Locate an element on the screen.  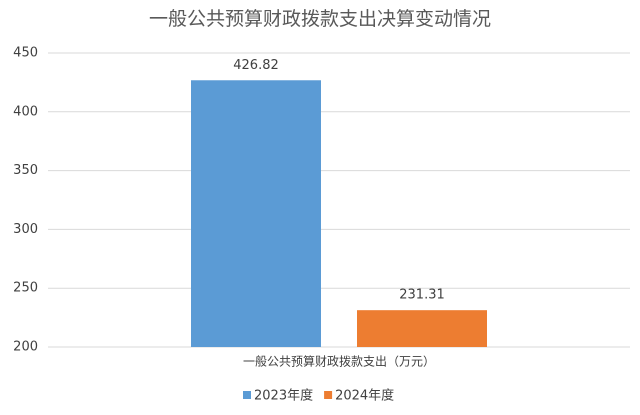
y-tick-label: 350 is located at coordinates (25, 170).